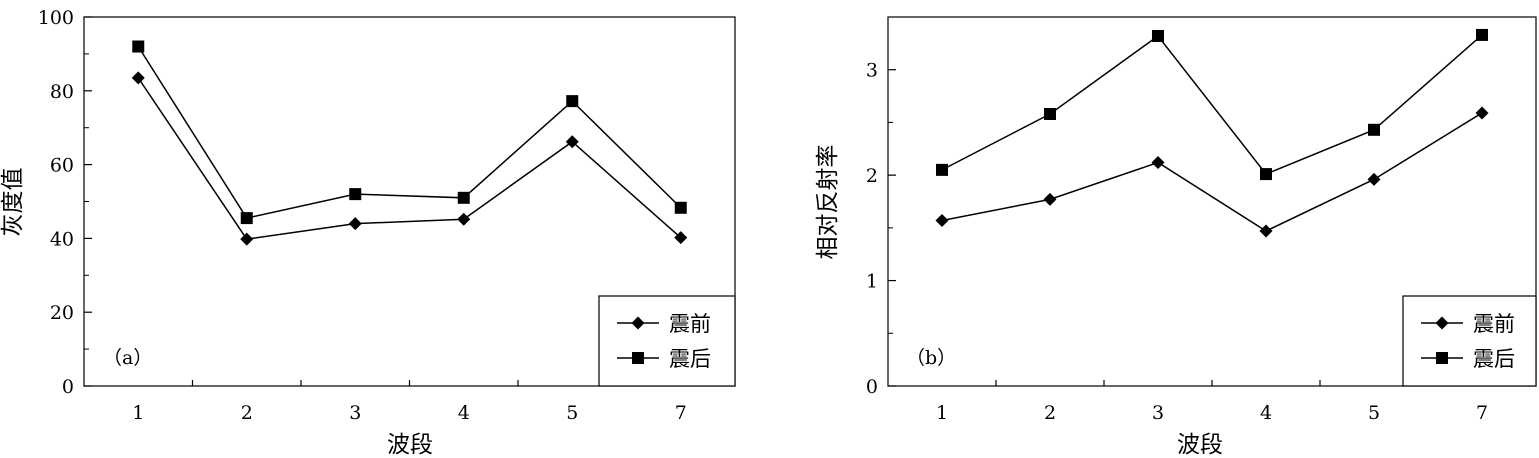 The height and width of the screenshot is (458, 1539). What do you see at coordinates (1212, 104) in the screenshot?
I see `panel-b-series-2-line` at bounding box center [1212, 104].